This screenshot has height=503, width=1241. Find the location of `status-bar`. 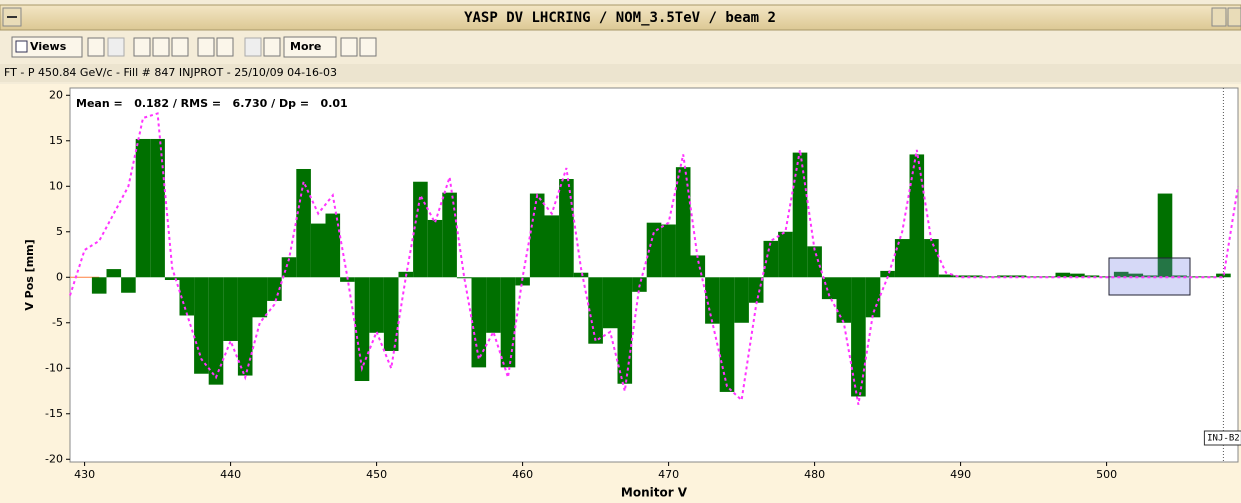

status-bar is located at coordinates (620, 73).